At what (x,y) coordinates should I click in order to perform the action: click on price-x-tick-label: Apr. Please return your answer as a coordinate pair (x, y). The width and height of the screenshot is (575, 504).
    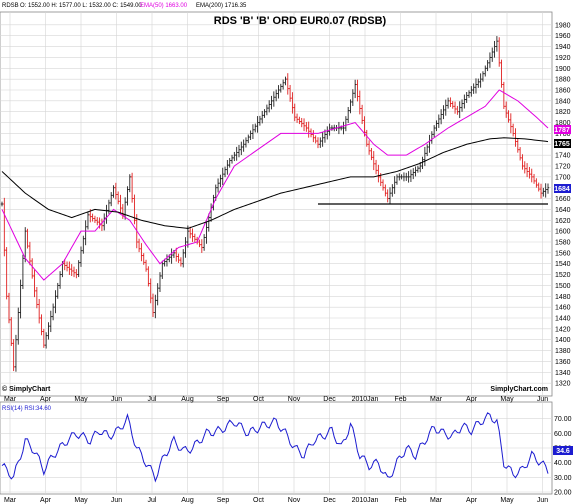
    Looking at the image, I should click on (472, 399).